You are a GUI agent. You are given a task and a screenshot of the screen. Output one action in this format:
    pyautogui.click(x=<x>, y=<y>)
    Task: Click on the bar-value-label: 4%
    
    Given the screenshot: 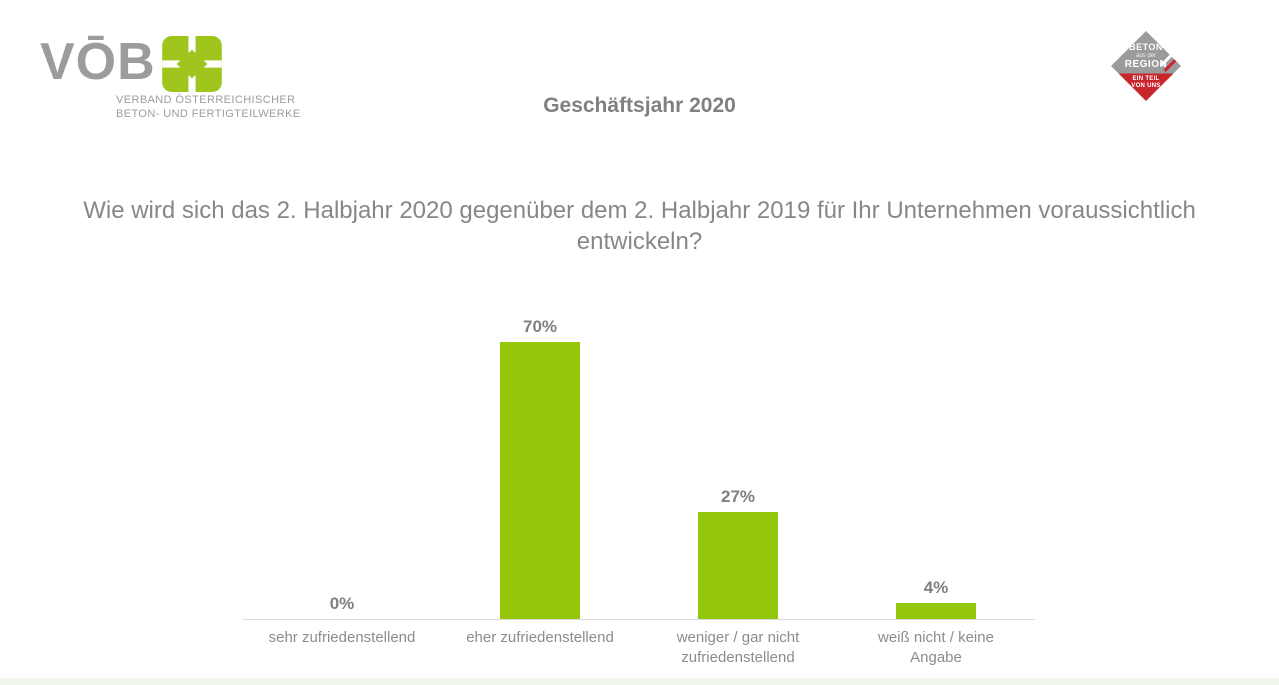 What is the action you would take?
    pyautogui.click(x=936, y=587)
    